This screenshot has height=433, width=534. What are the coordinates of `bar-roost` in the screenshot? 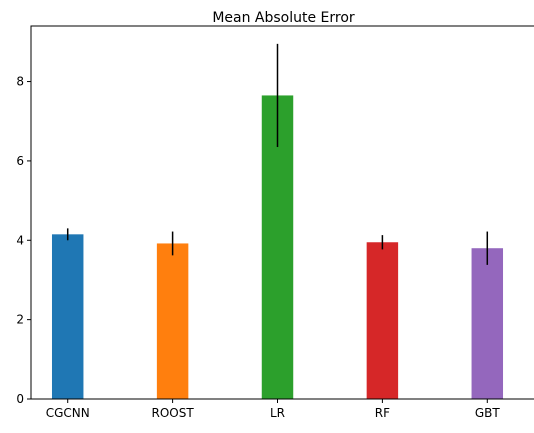 It's located at (172, 321).